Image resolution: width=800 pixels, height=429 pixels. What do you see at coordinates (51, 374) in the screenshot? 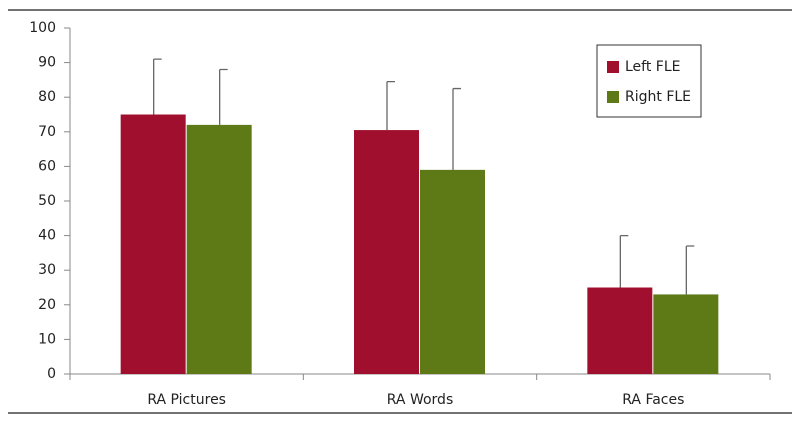
I see `y-tick-label: 0` at bounding box center [51, 374].